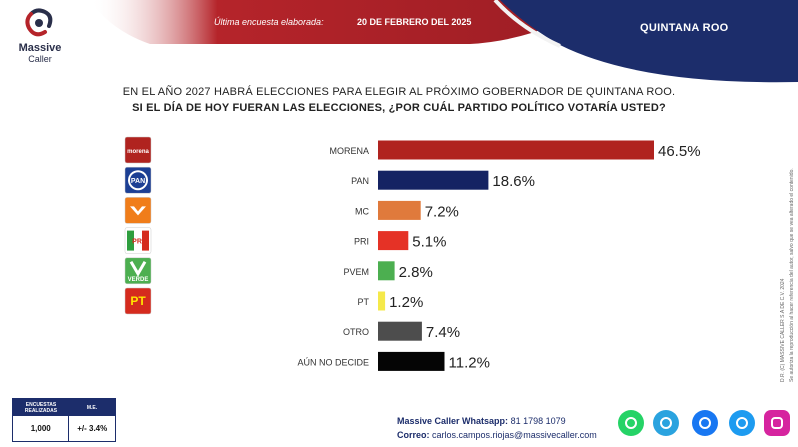 The image size is (798, 447). Describe the element at coordinates (356, 332) in the screenshot. I see `category-label: OTRO` at that location.